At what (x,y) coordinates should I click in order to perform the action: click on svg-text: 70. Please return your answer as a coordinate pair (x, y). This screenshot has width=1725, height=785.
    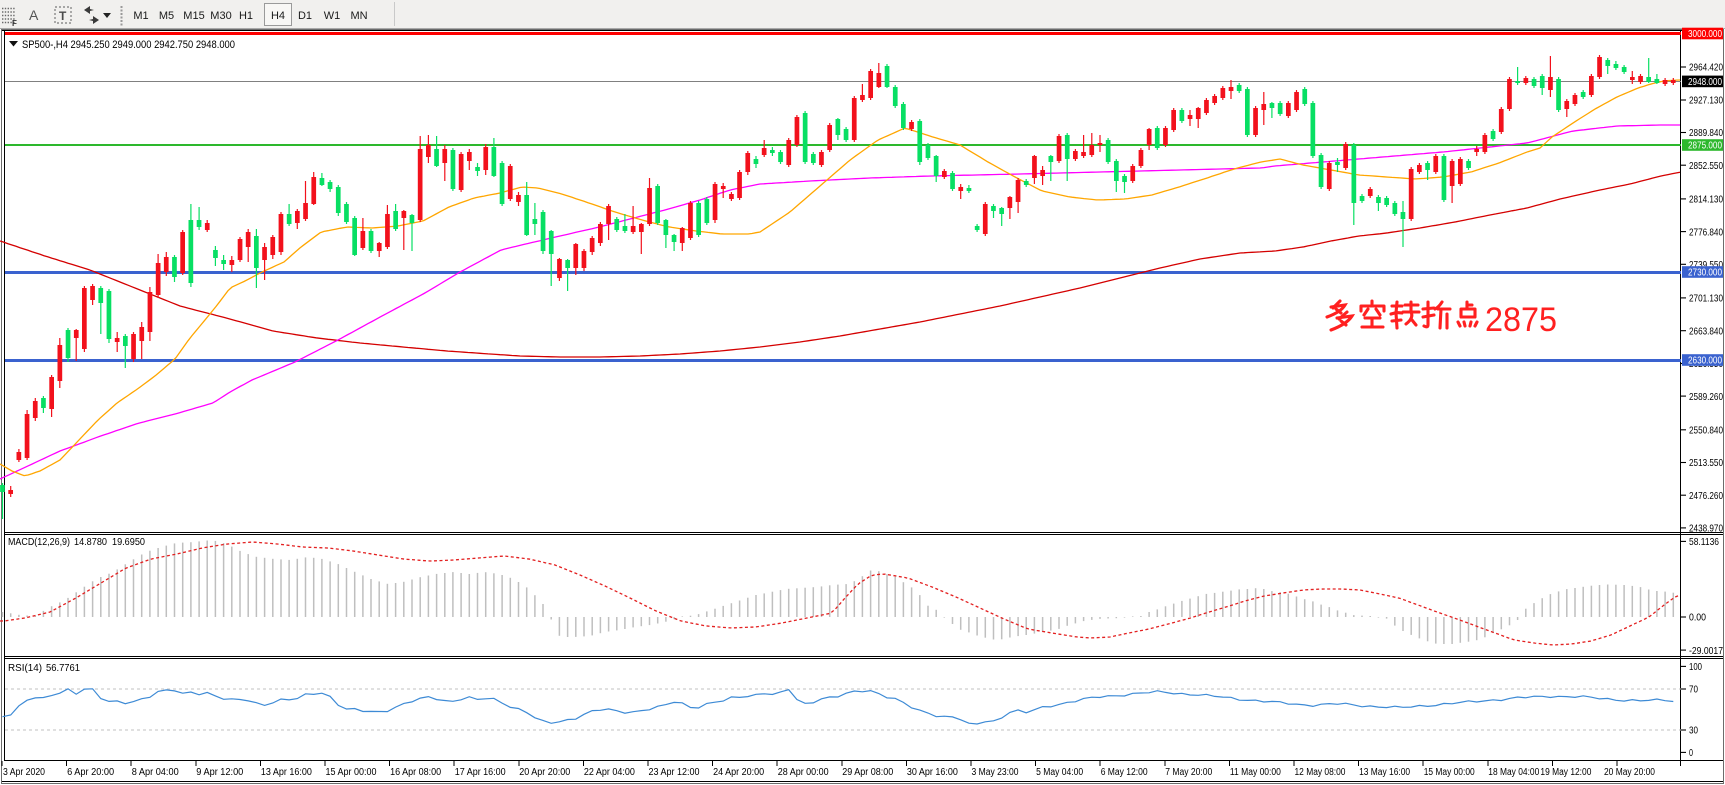
    Looking at the image, I should click on (1693, 690).